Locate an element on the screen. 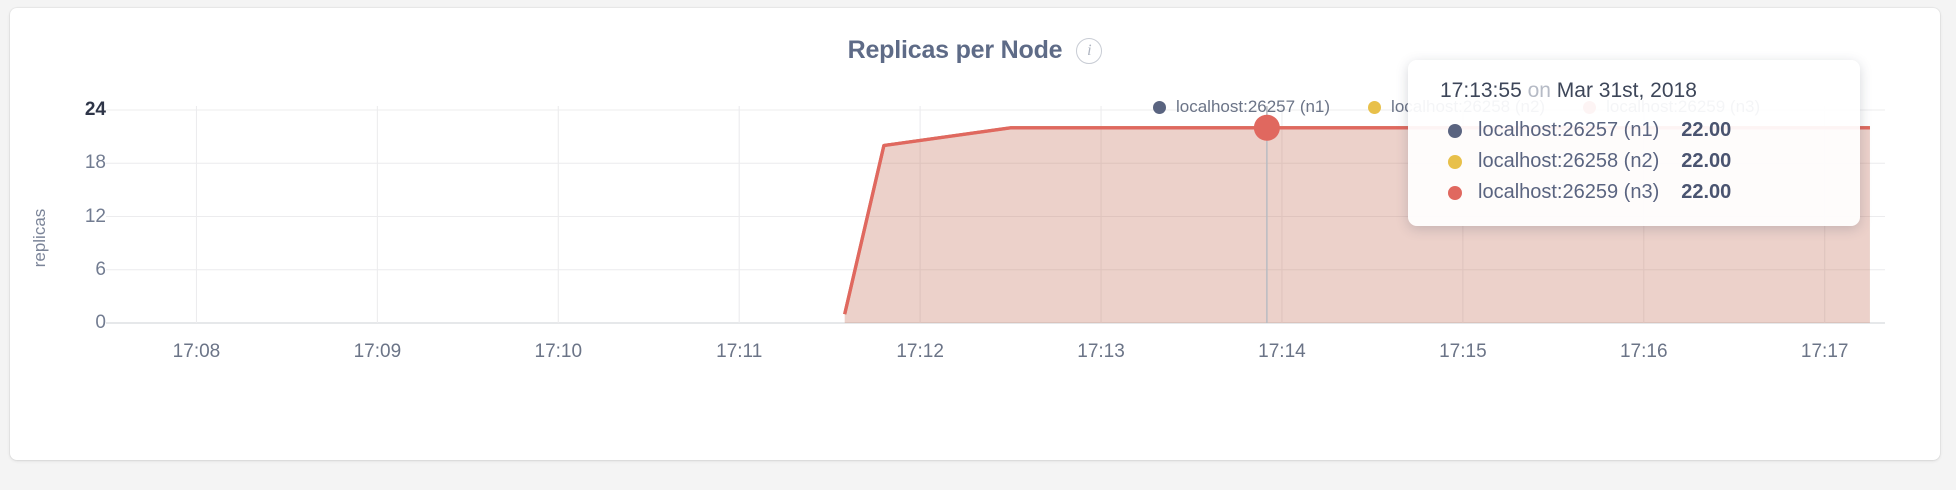 This screenshot has width=1956, height=490. y-axis-tick-label: 12 is located at coordinates (95, 216).